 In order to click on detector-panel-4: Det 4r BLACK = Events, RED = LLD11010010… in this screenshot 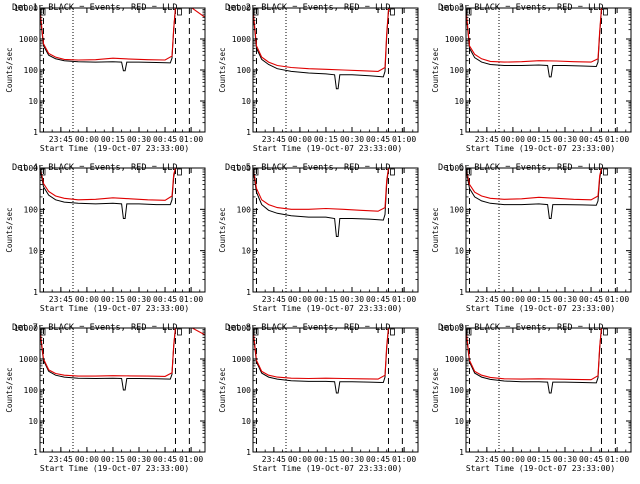, I will do `click(105, 238)`.